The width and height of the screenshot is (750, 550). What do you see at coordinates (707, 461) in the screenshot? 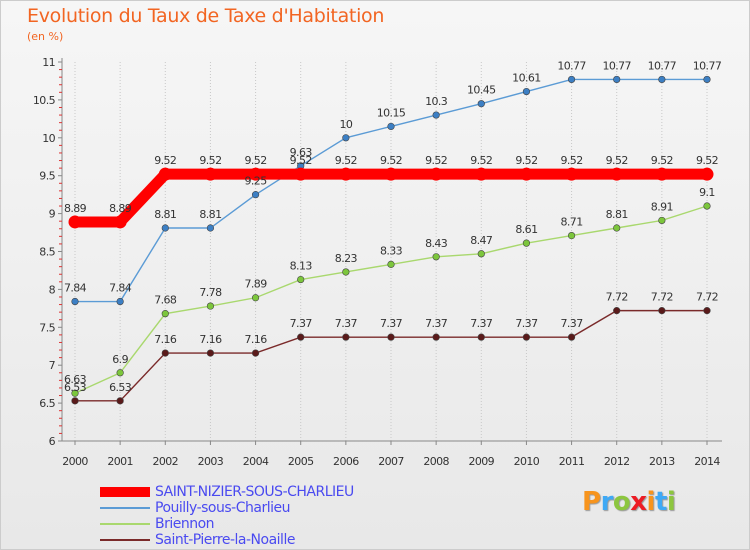
I see `x-tick-label: 2014` at bounding box center [707, 461].